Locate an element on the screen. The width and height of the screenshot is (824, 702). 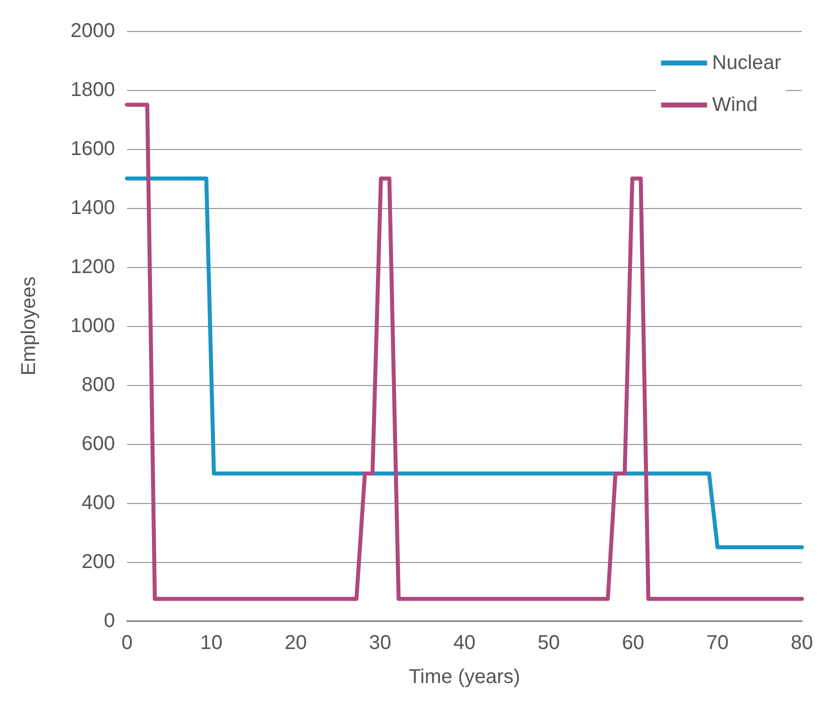
x-tick-label: 50 is located at coordinates (549, 643).